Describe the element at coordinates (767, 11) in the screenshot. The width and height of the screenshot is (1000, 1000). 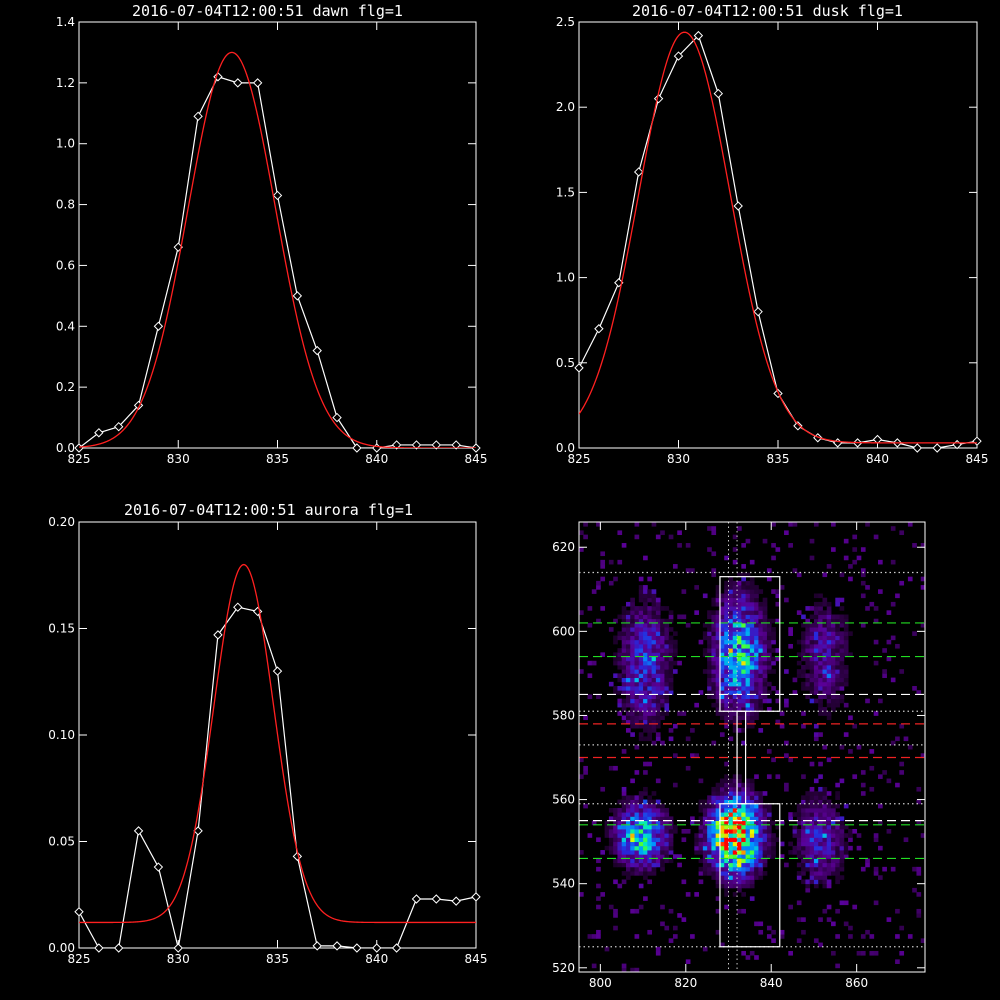
I see `dusk-plot-title: 2016-07-04T12:00:51 dusk flg=1` at that location.